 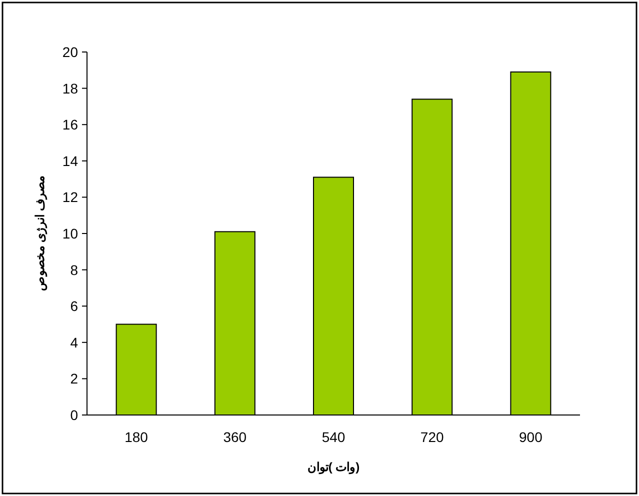 What do you see at coordinates (531, 437) in the screenshot?
I see `x-tick-label: 900` at bounding box center [531, 437].